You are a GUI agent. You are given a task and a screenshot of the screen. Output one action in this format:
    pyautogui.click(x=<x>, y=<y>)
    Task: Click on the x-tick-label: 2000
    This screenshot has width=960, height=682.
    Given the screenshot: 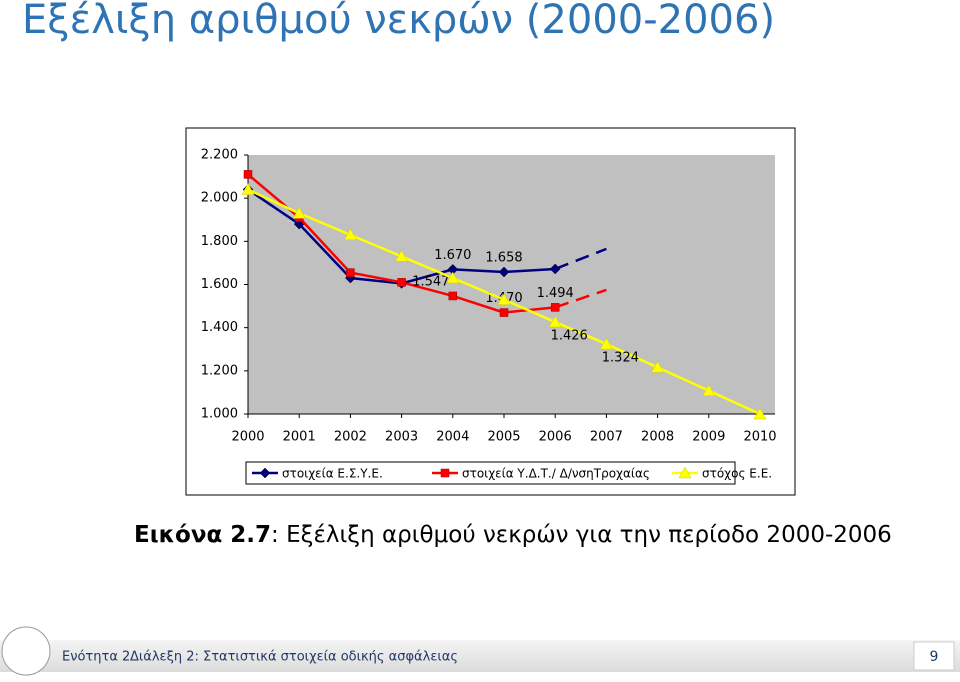 What is the action you would take?
    pyautogui.click(x=247, y=437)
    